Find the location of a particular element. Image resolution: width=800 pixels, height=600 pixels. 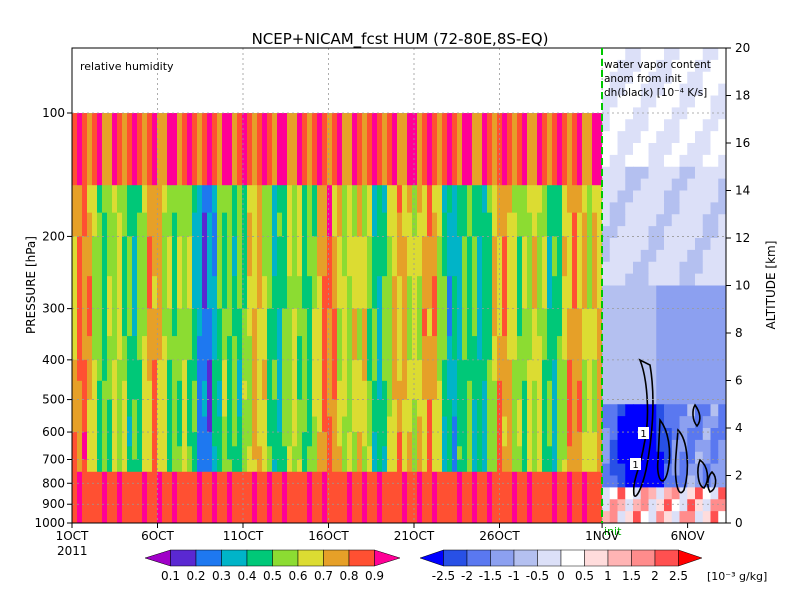

anomaly-colorbar-label-9: 2 is located at coordinates (655, 576).